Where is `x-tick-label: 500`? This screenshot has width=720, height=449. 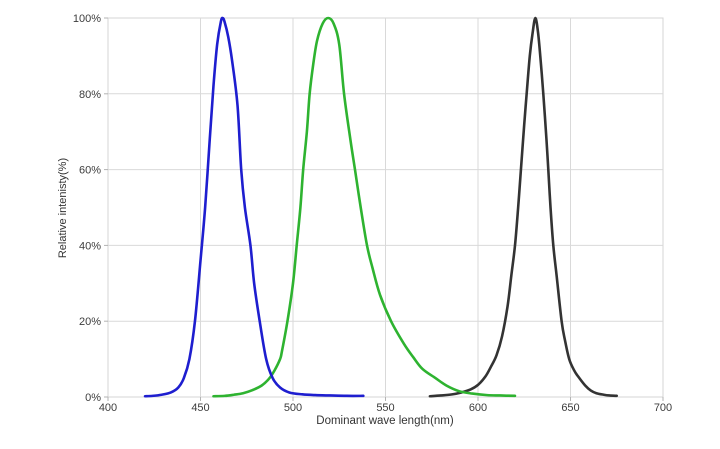
x-tick-label: 500 is located at coordinates (293, 408).